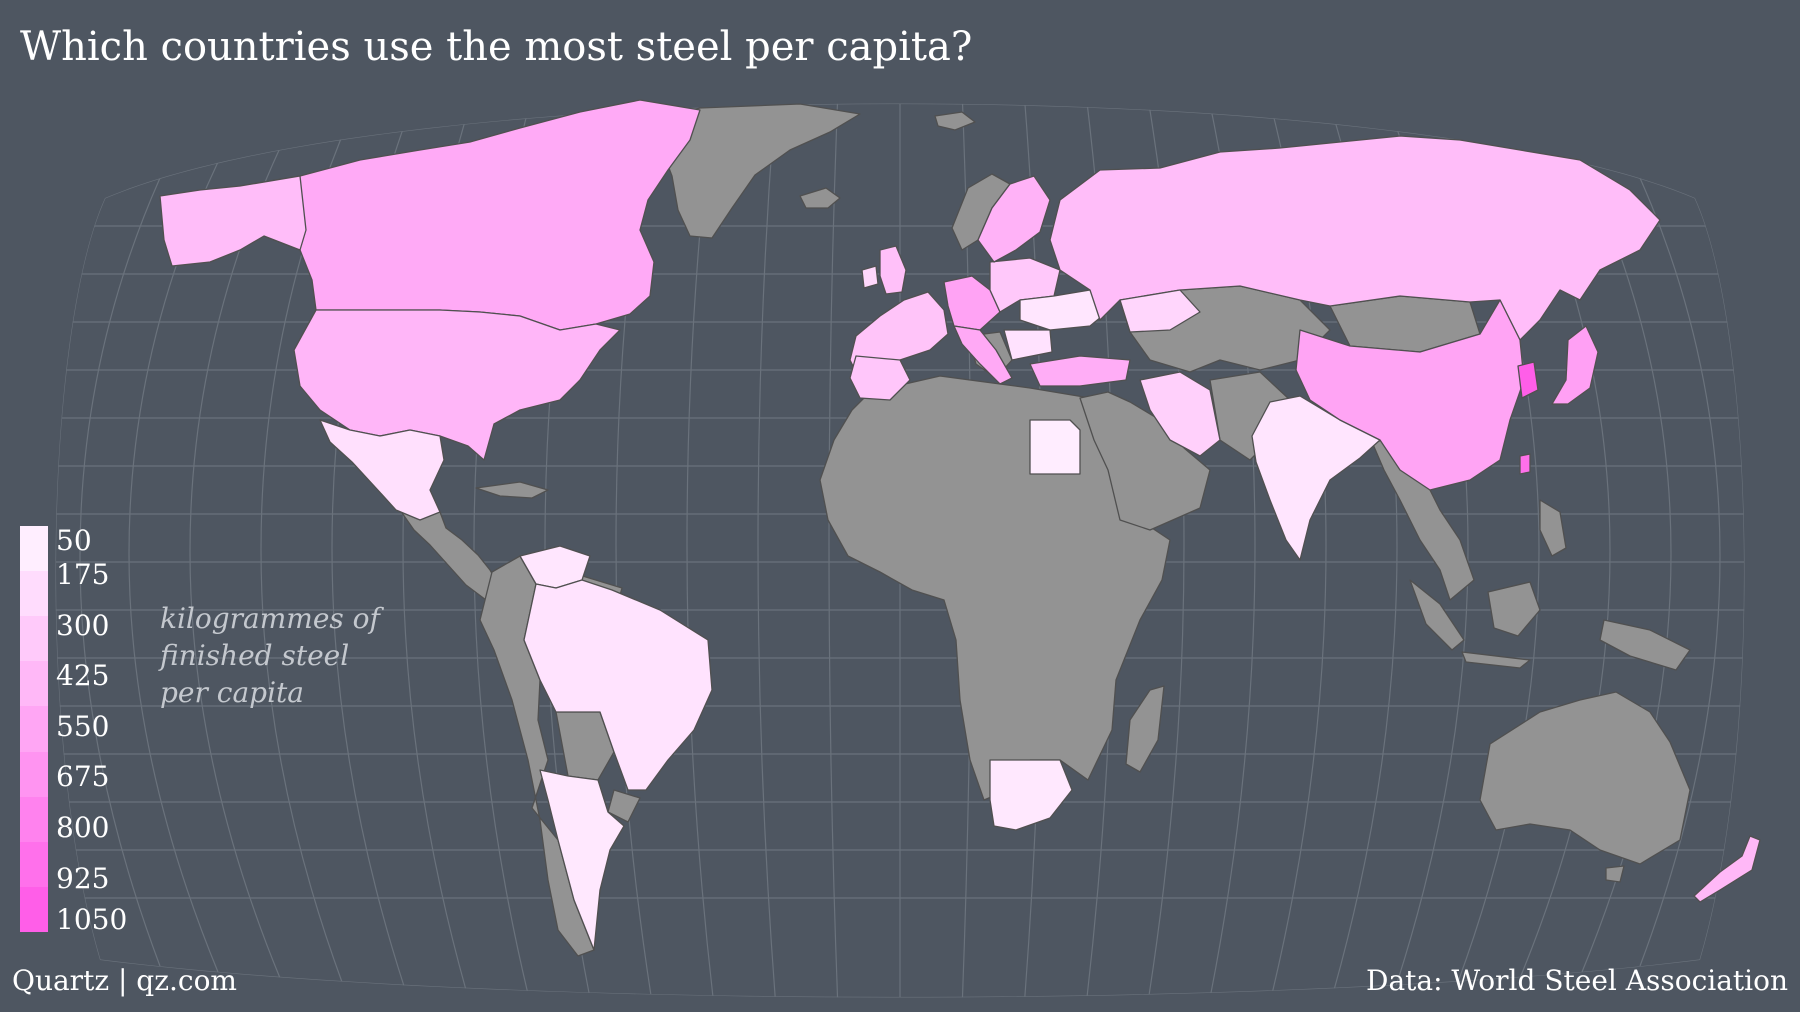 This screenshot has height=1012, width=1800. I want to click on region-taiwan, so click(1525, 464).